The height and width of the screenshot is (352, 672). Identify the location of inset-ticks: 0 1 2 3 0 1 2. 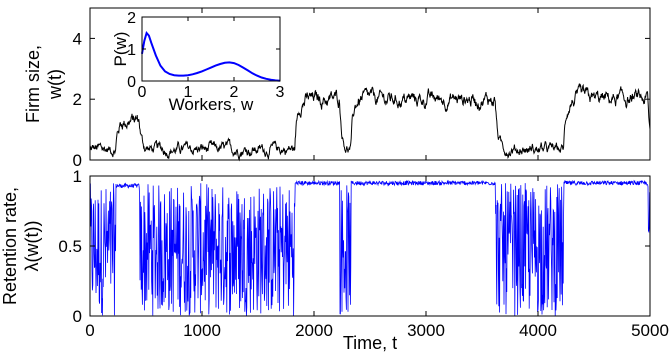
(205, 55).